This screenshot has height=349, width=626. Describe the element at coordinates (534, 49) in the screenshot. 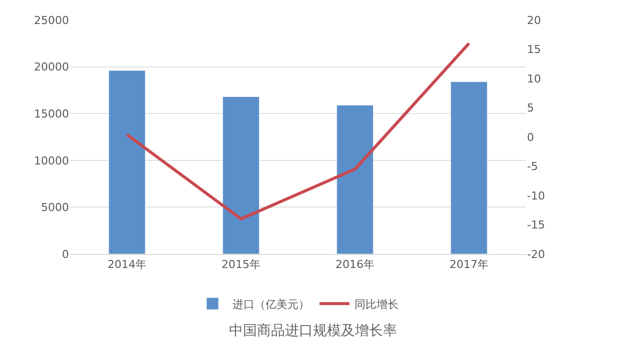

I see `y2-tick-label: 15` at that location.